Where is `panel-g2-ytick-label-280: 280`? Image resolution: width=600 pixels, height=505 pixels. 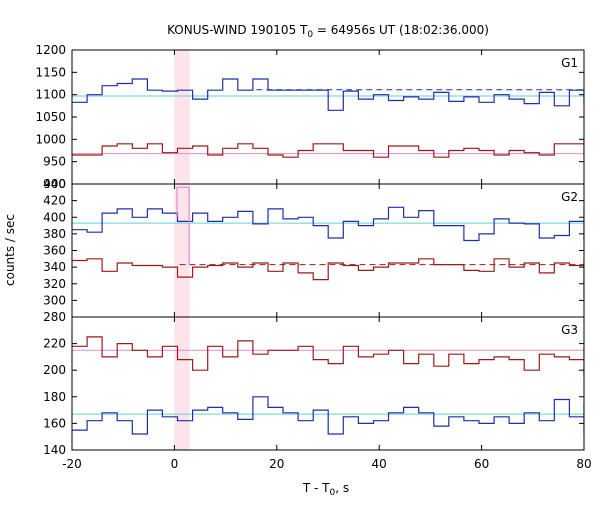
panel-g2-ytick-label-280: 280 is located at coordinates (54, 317).